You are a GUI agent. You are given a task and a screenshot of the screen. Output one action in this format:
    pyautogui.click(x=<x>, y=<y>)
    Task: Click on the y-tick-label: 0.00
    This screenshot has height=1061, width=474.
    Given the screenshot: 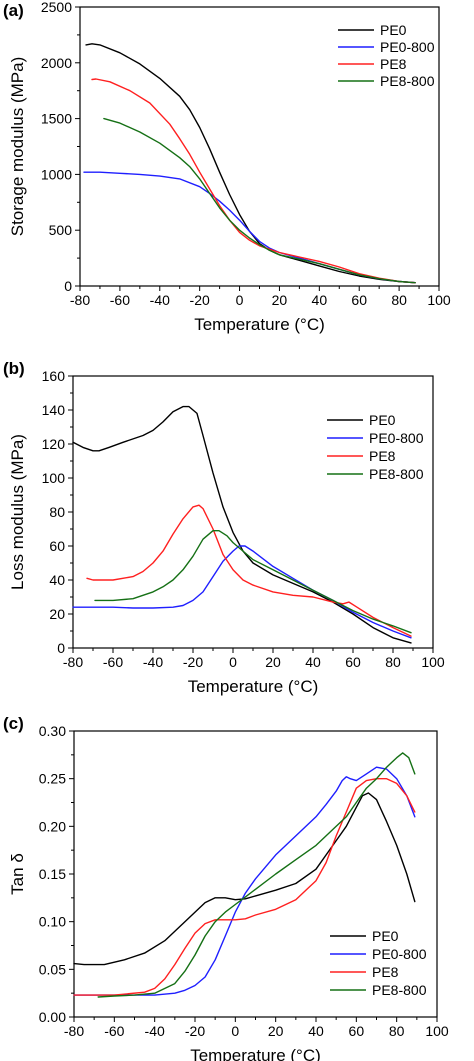 What is the action you would take?
    pyautogui.click(x=52, y=1017)
    